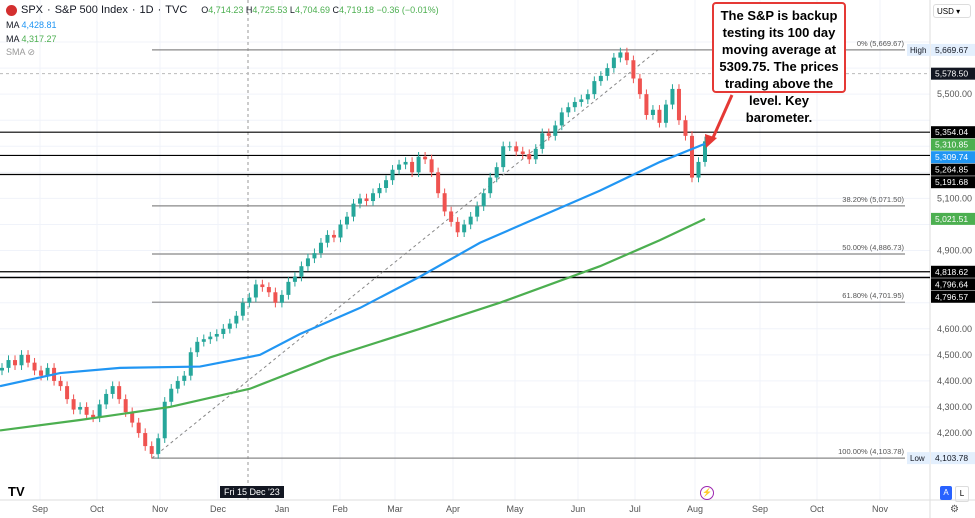  What do you see at coordinates (707, 493) in the screenshot?
I see `event-flash-icon: ⚡` at bounding box center [707, 493].